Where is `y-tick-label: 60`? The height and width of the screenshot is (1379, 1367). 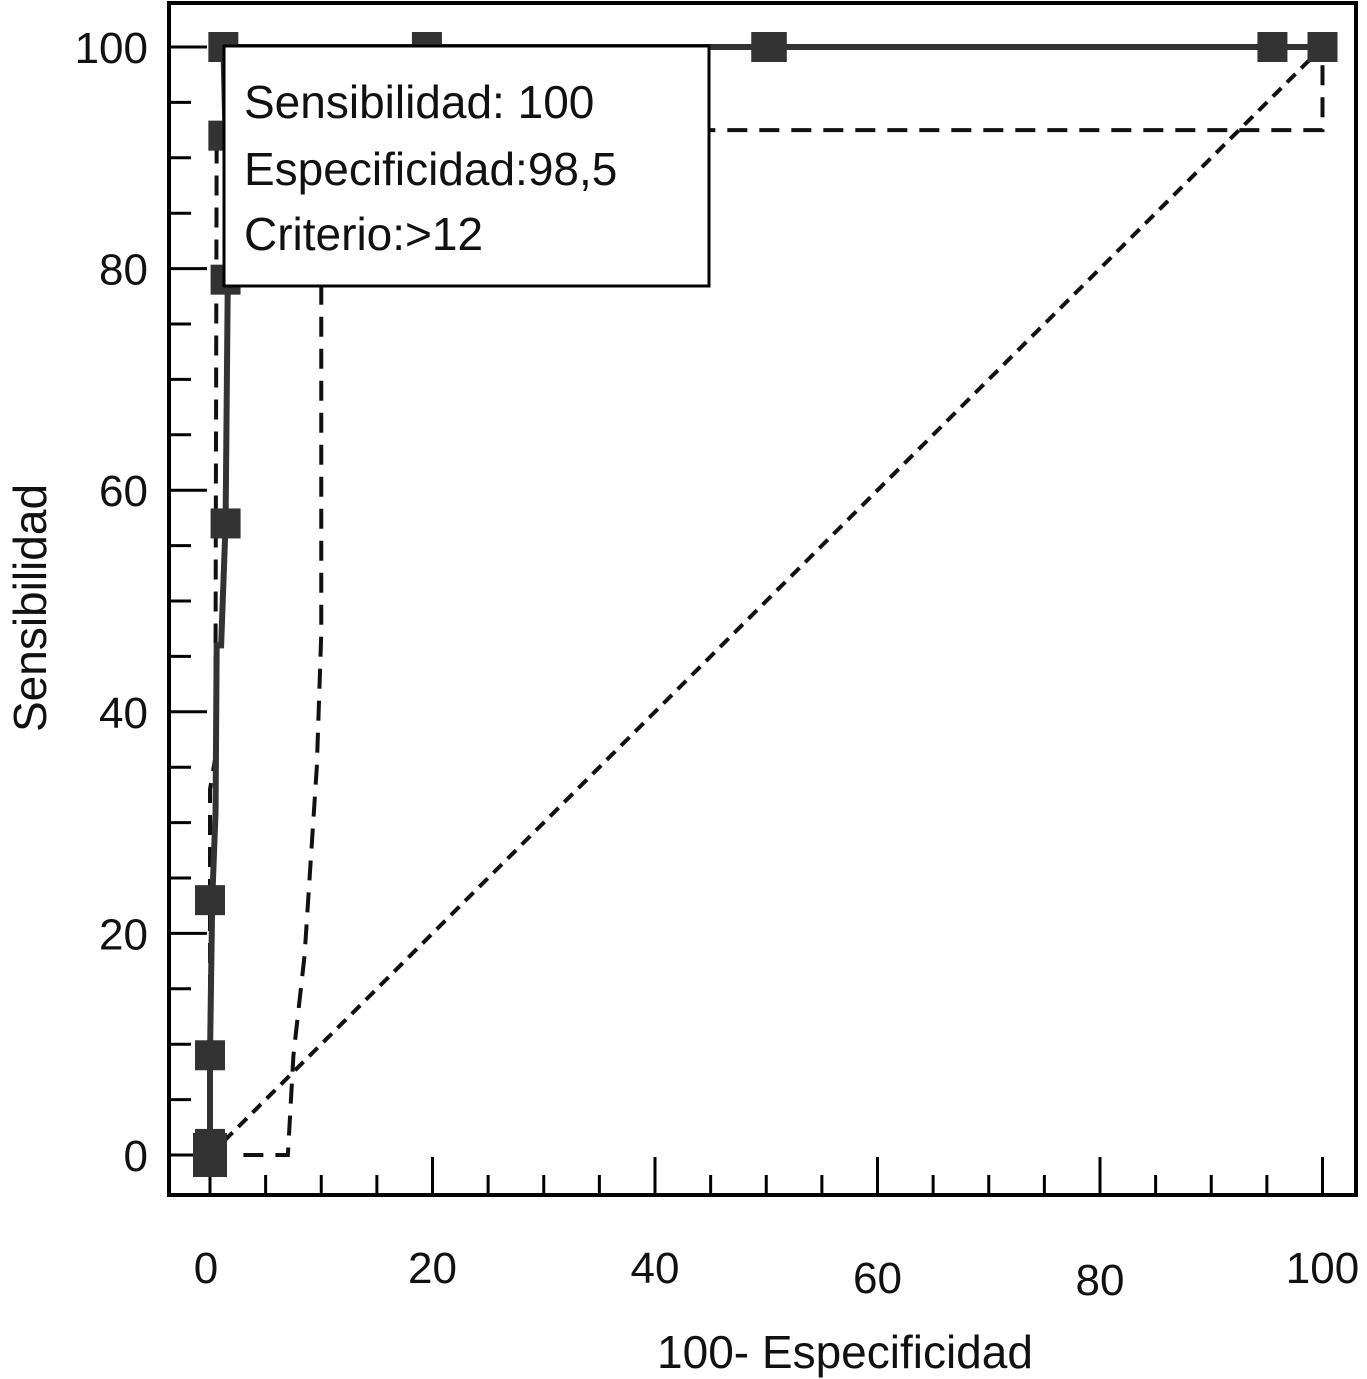 y-tick-label: 60 is located at coordinates (123, 491).